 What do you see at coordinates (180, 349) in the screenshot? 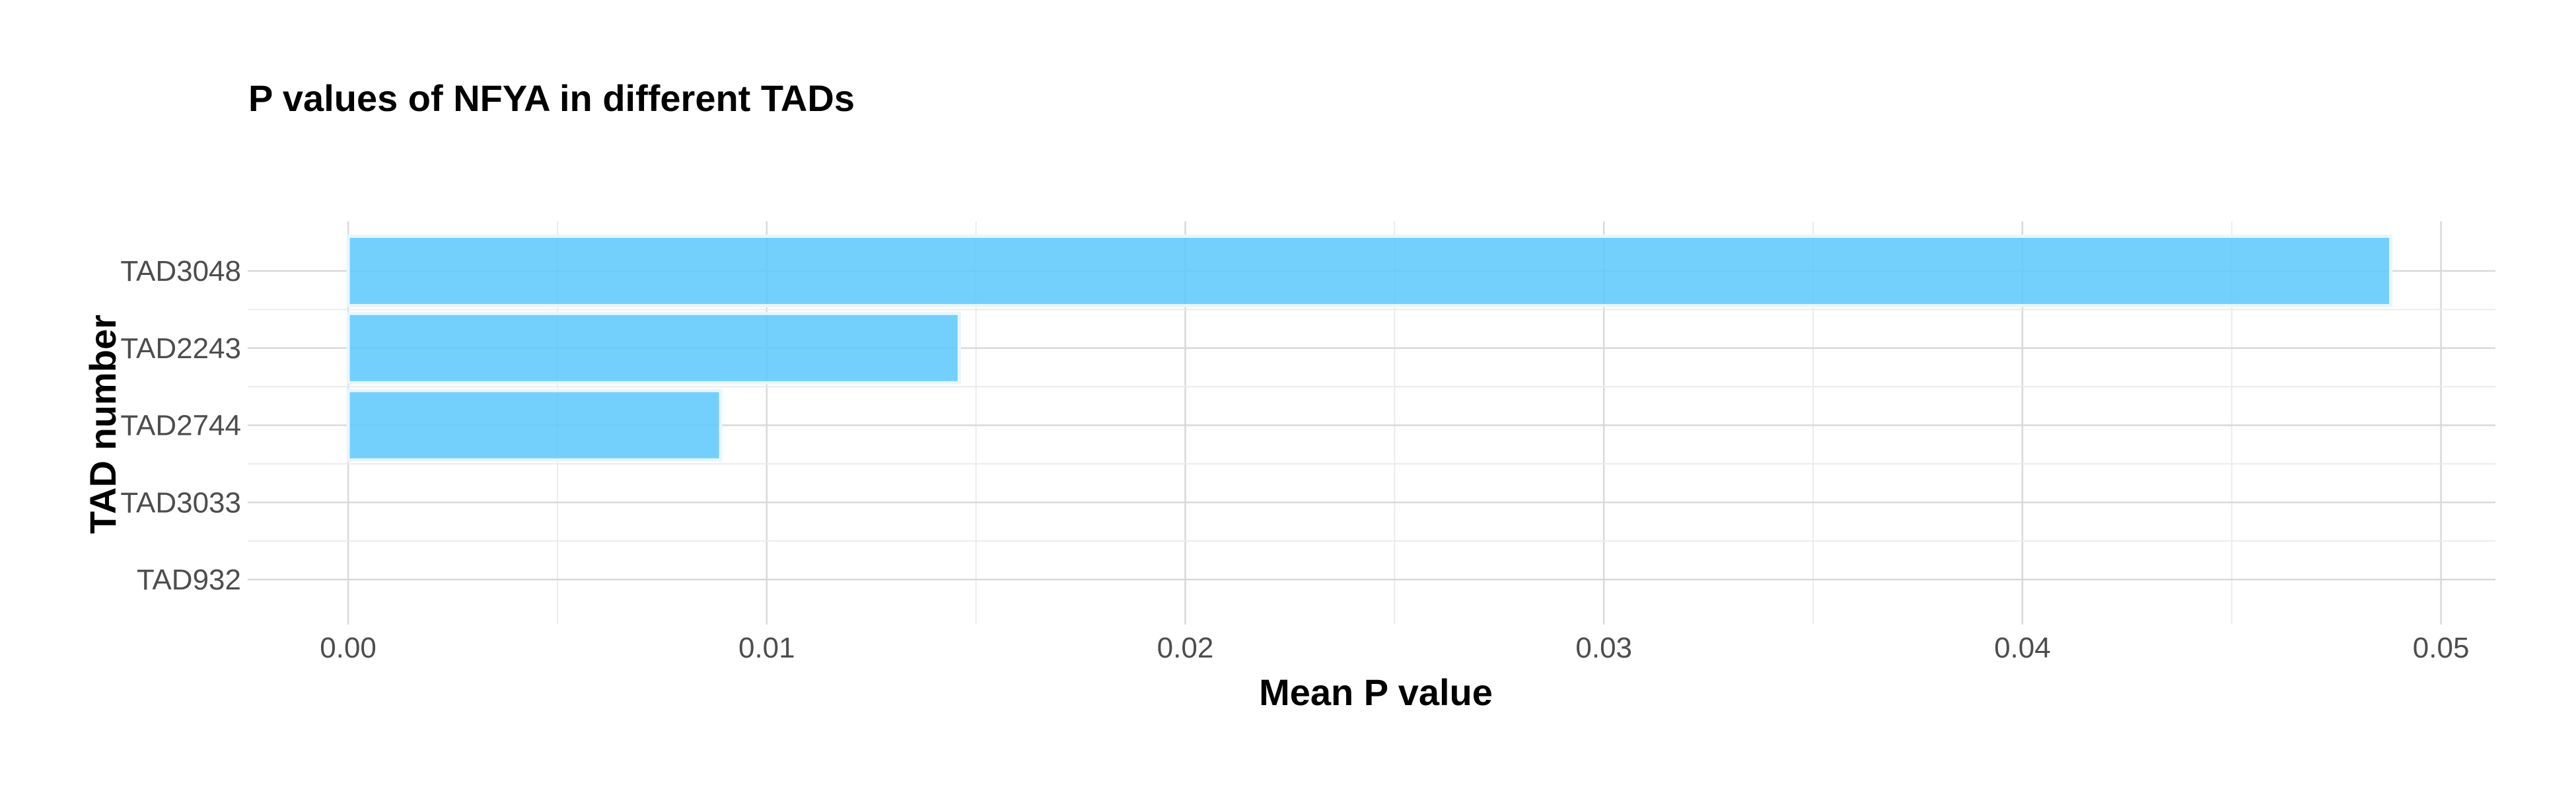
I see `y-tick-label: TAD2243` at bounding box center [180, 349].